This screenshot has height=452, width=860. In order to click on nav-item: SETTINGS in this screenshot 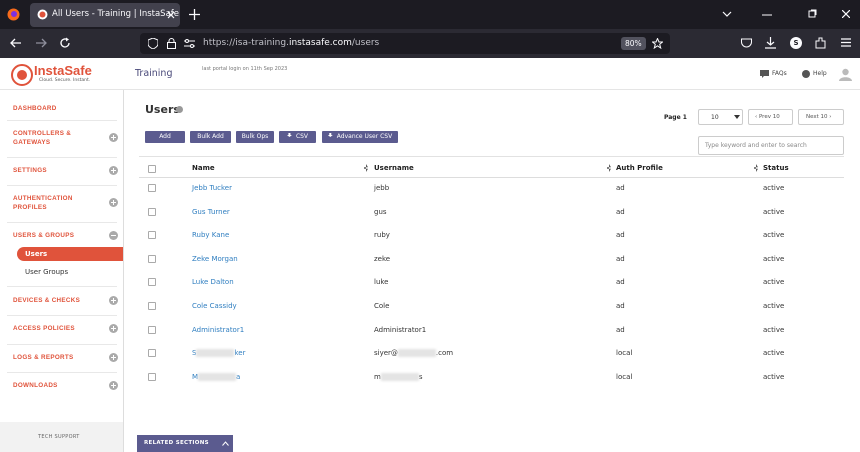, I will do `click(30, 170)`.